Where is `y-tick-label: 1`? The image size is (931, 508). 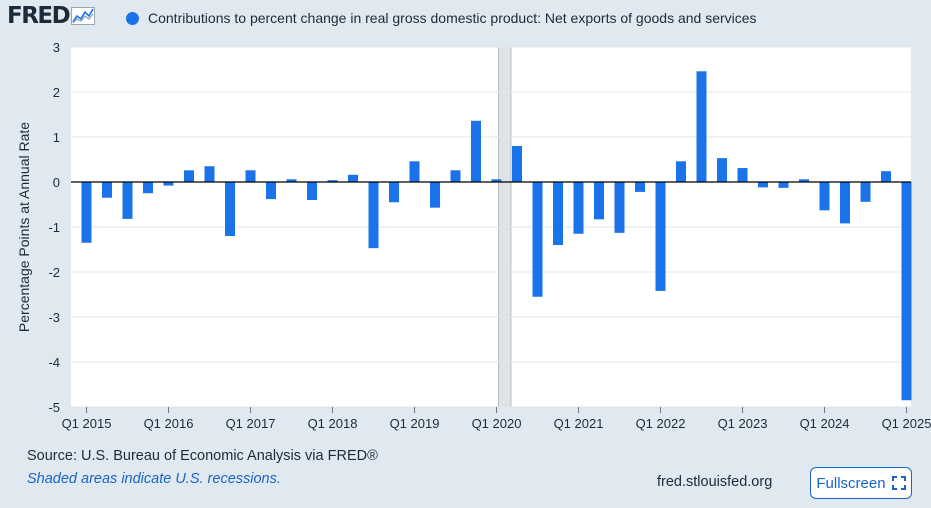 y-tick-label: 1 is located at coordinates (56, 137).